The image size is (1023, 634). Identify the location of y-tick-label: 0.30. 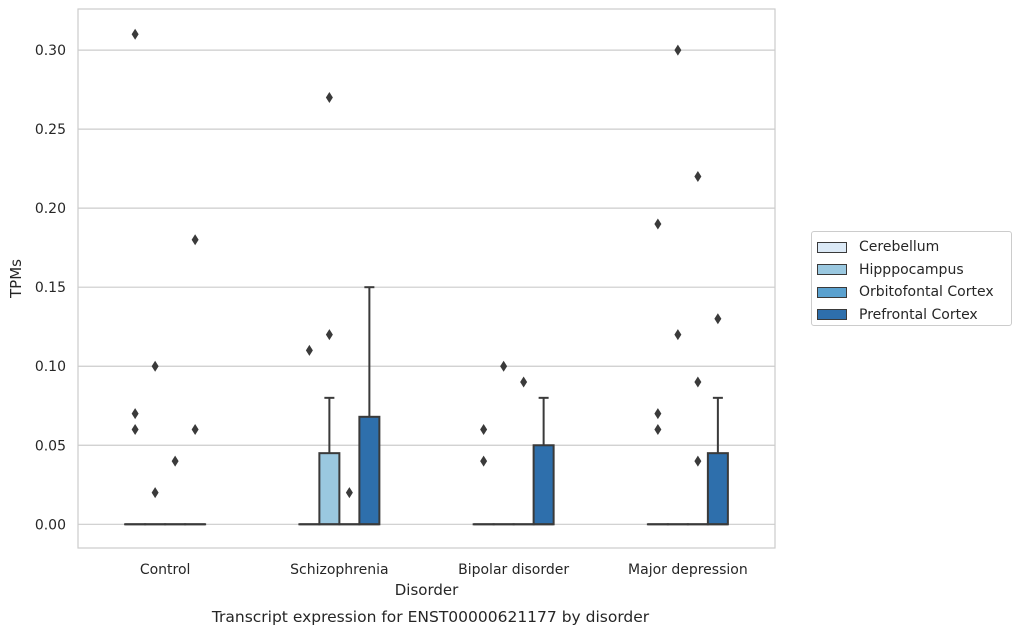
(50, 51).